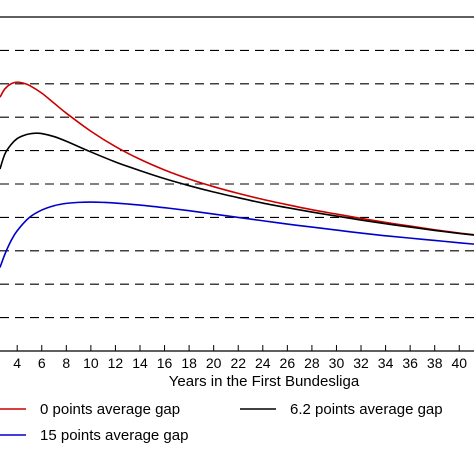  I want to click on legend-label: 15 points average gap, so click(114, 435).